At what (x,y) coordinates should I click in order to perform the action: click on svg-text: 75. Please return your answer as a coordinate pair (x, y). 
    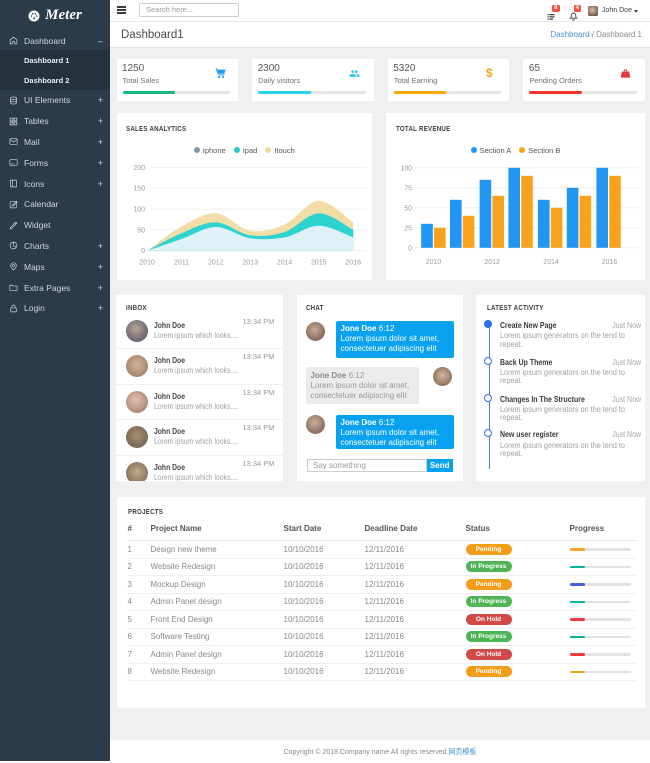
    Looking at the image, I should click on (408, 188).